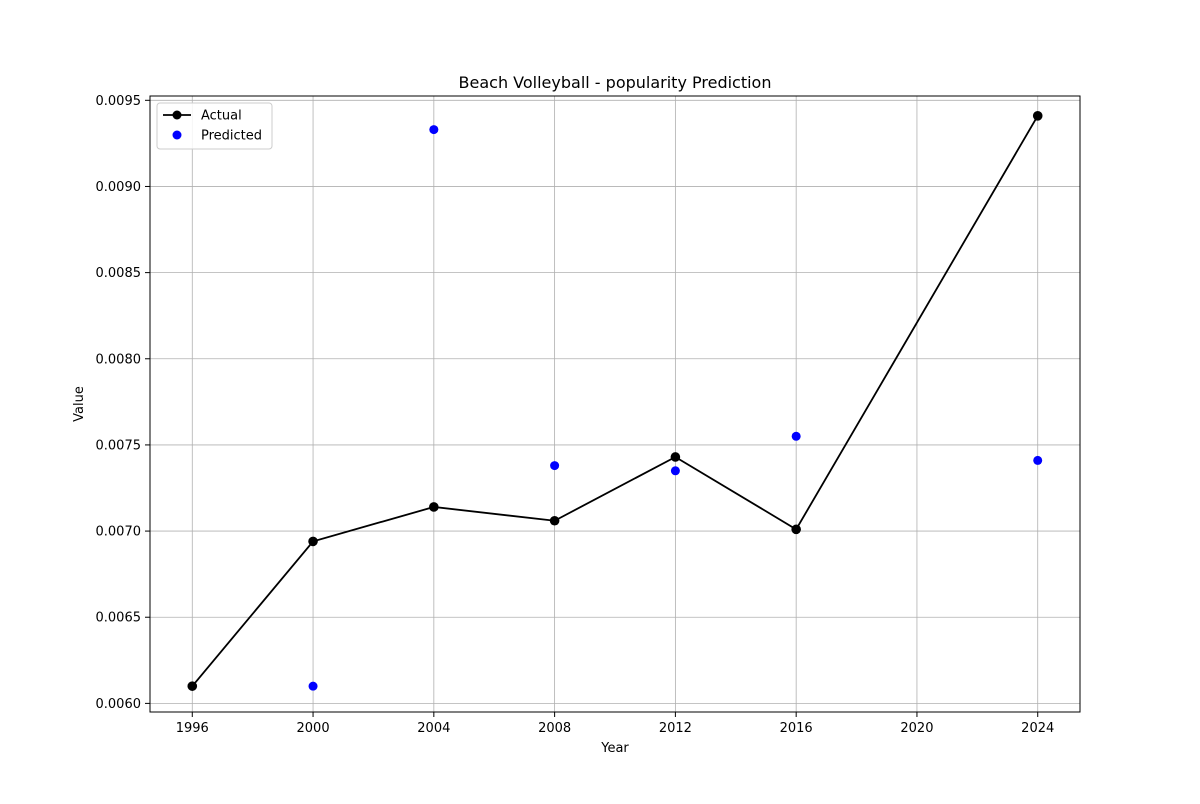  I want to click on y-tick-label: 0.0090, so click(119, 187).